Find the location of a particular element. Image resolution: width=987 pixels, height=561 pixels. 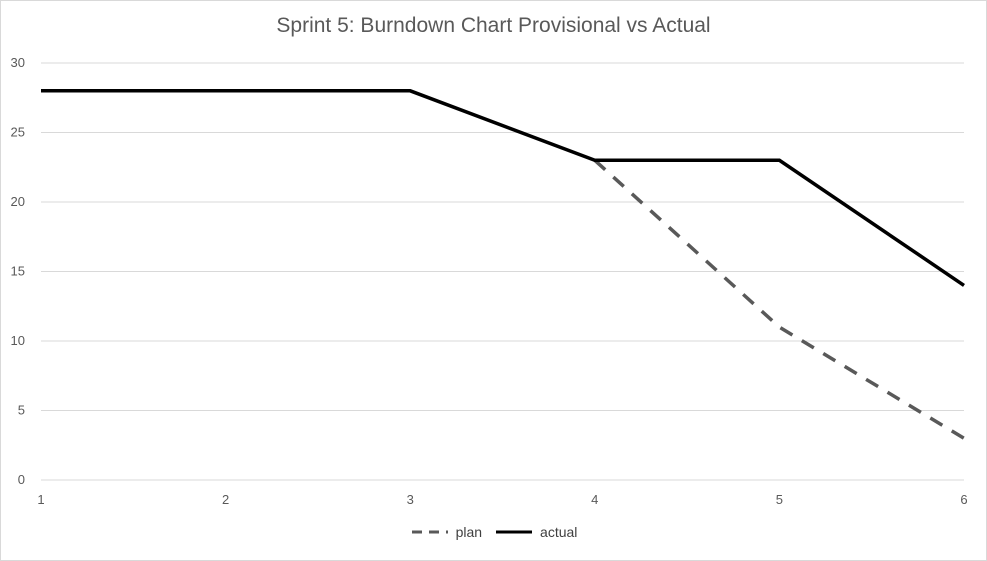

y-tick-label-30: 30 is located at coordinates (18, 62).